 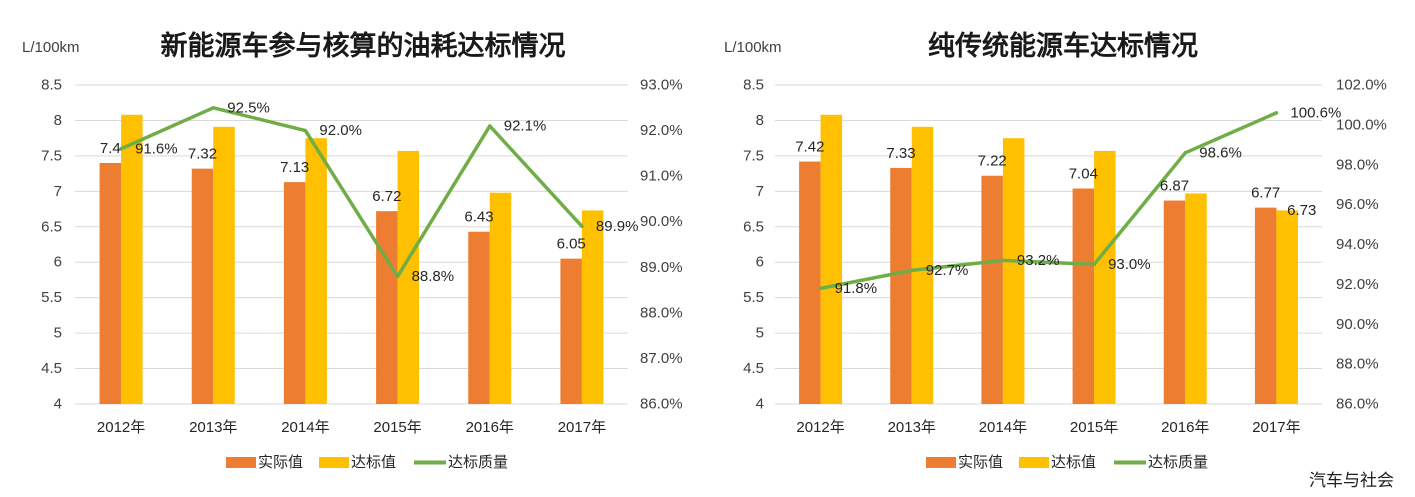 What do you see at coordinates (760, 262) in the screenshot?
I see `y-tick-label: 6` at bounding box center [760, 262].